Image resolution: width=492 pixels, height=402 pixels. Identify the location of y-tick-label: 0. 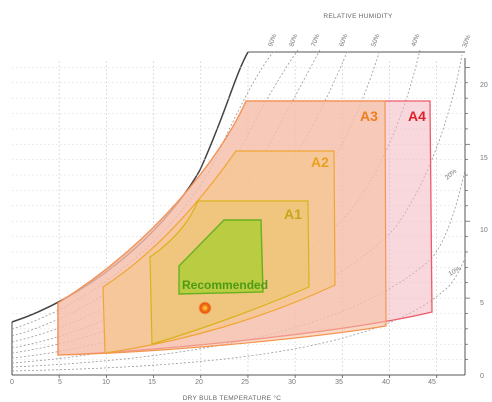
(482, 376).